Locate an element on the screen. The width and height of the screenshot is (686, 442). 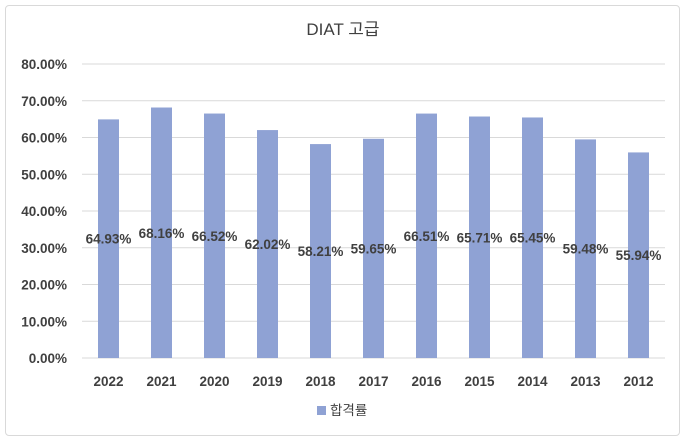
bar-2015 is located at coordinates (479, 237).